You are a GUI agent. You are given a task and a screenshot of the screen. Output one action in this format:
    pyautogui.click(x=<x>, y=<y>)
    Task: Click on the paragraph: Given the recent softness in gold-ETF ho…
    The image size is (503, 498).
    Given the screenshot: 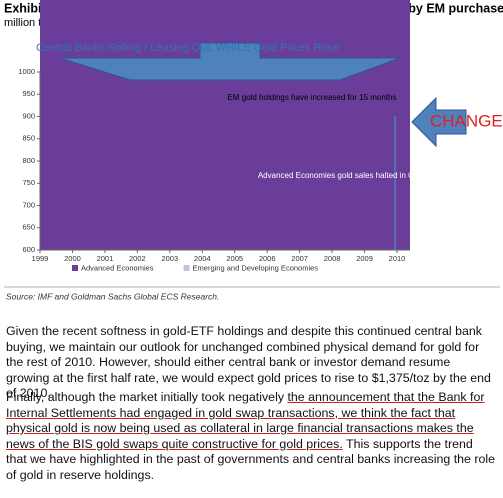 What is the action you would take?
    pyautogui.click(x=248, y=362)
    